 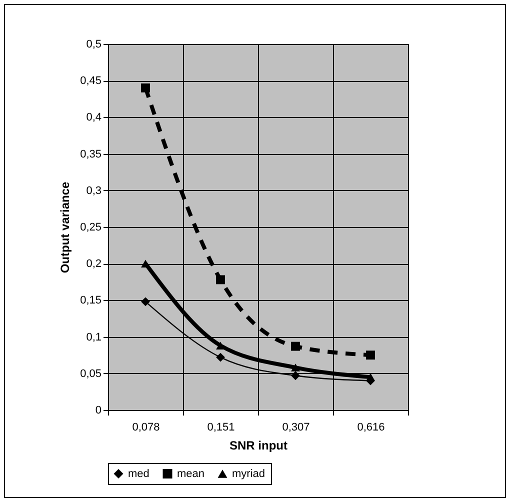 What do you see at coordinates (94, 190) in the screenshot?
I see `y-tick-label: 0,3` at bounding box center [94, 190].